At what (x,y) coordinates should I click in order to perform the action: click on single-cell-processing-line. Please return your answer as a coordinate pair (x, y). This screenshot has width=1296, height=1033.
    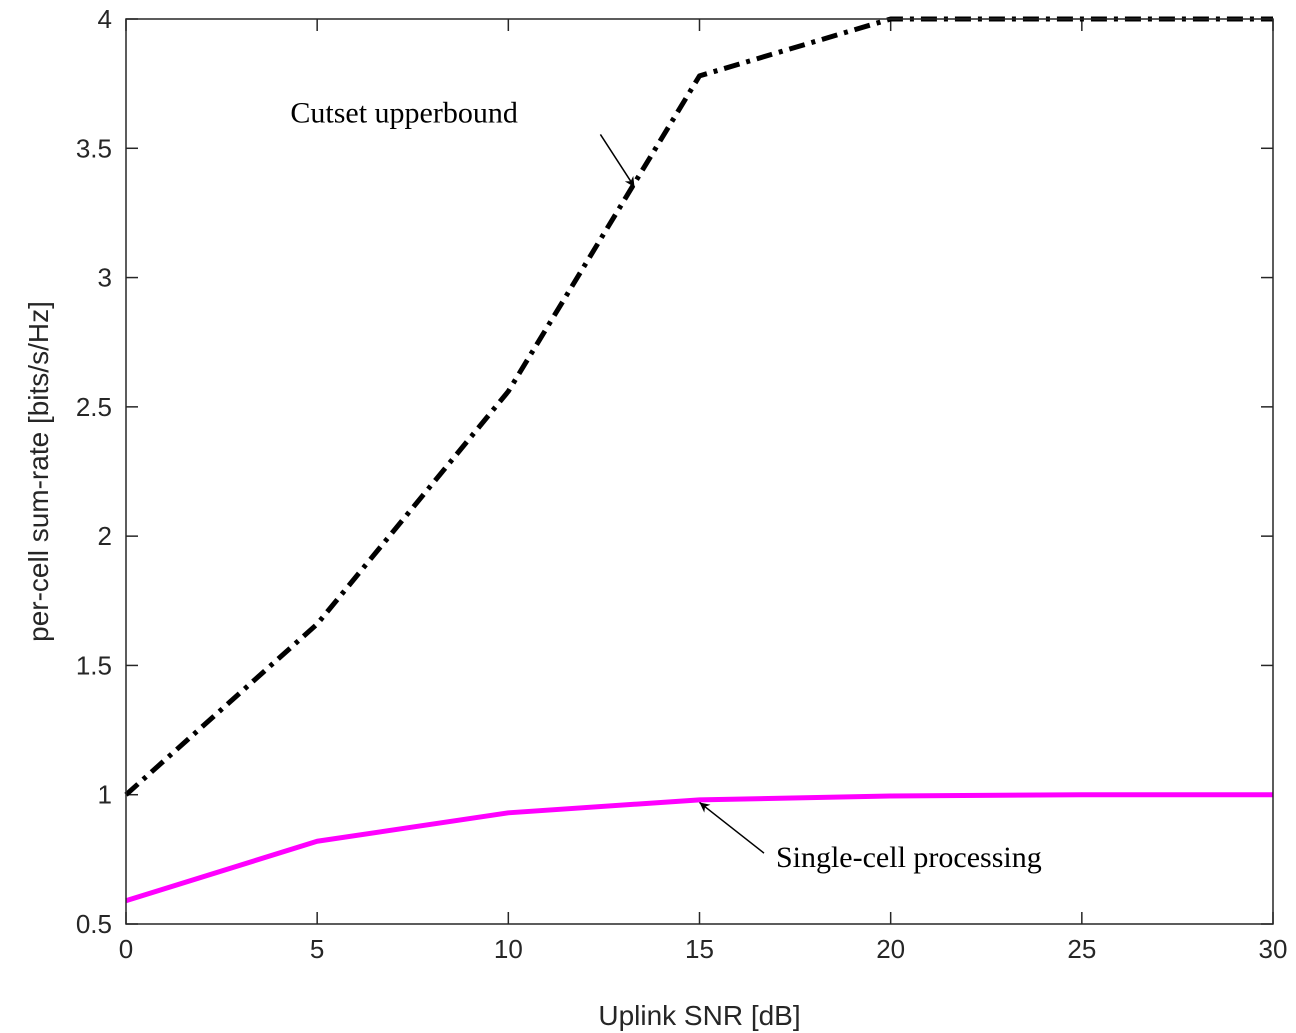
    Looking at the image, I should click on (699, 848).